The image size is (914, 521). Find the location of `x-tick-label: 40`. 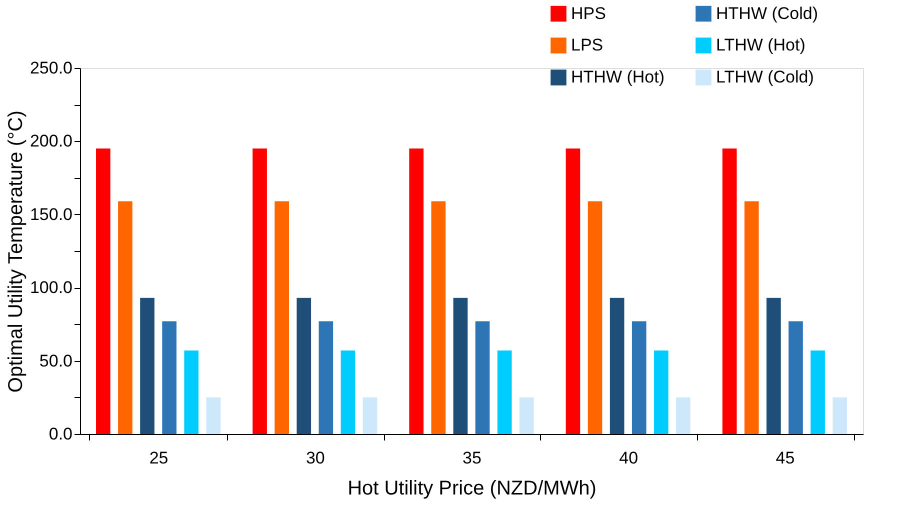

x-tick-label: 40 is located at coordinates (628, 458).